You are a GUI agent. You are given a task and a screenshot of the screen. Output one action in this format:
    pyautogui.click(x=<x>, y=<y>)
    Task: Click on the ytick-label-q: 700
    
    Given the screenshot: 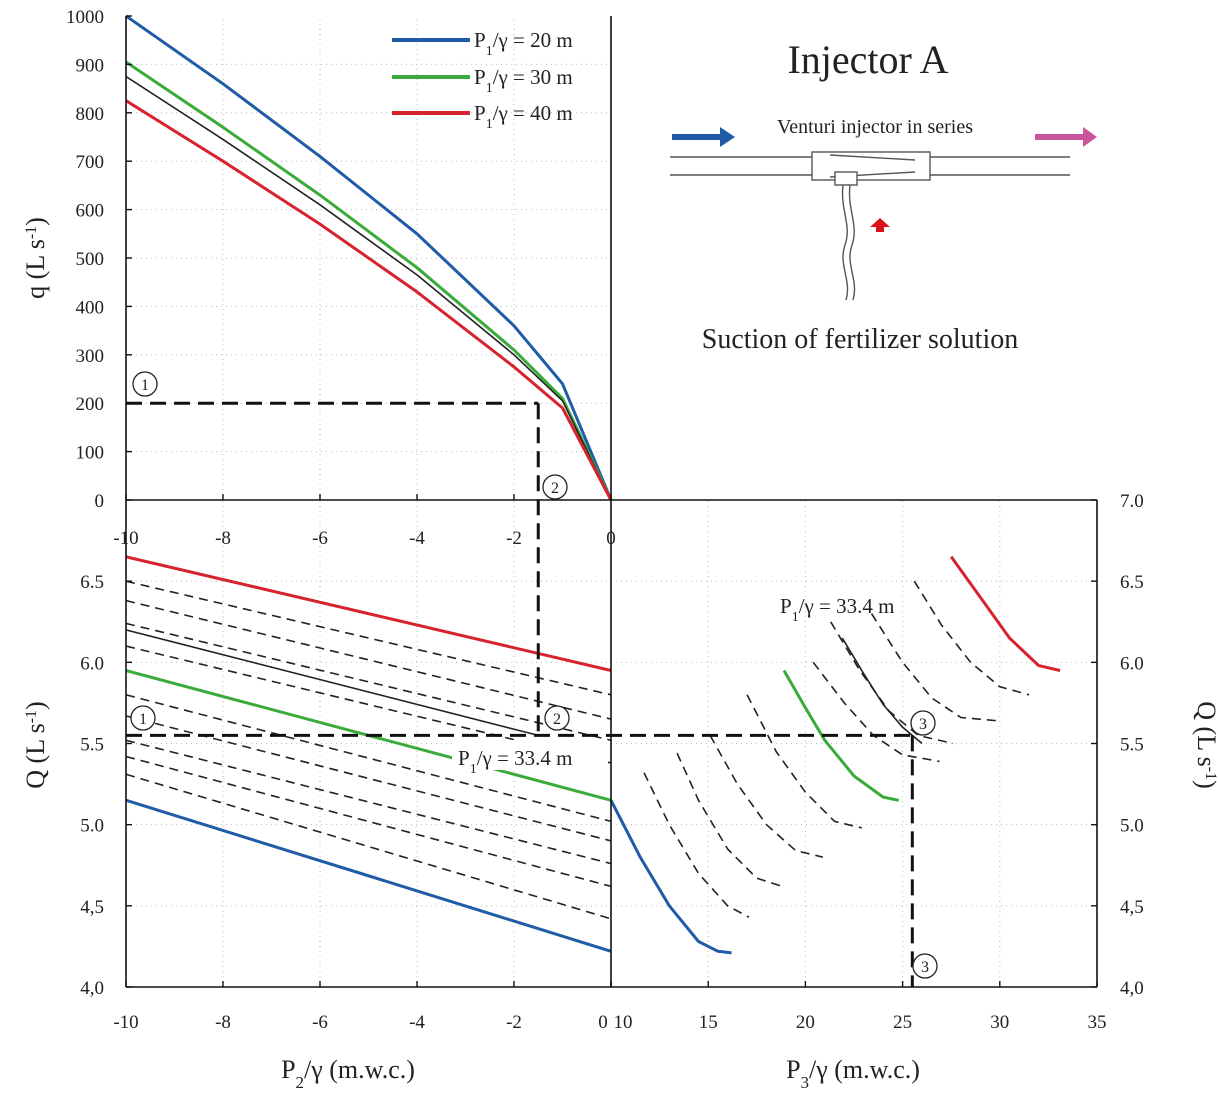 What is the action you would take?
    pyautogui.click(x=90, y=162)
    